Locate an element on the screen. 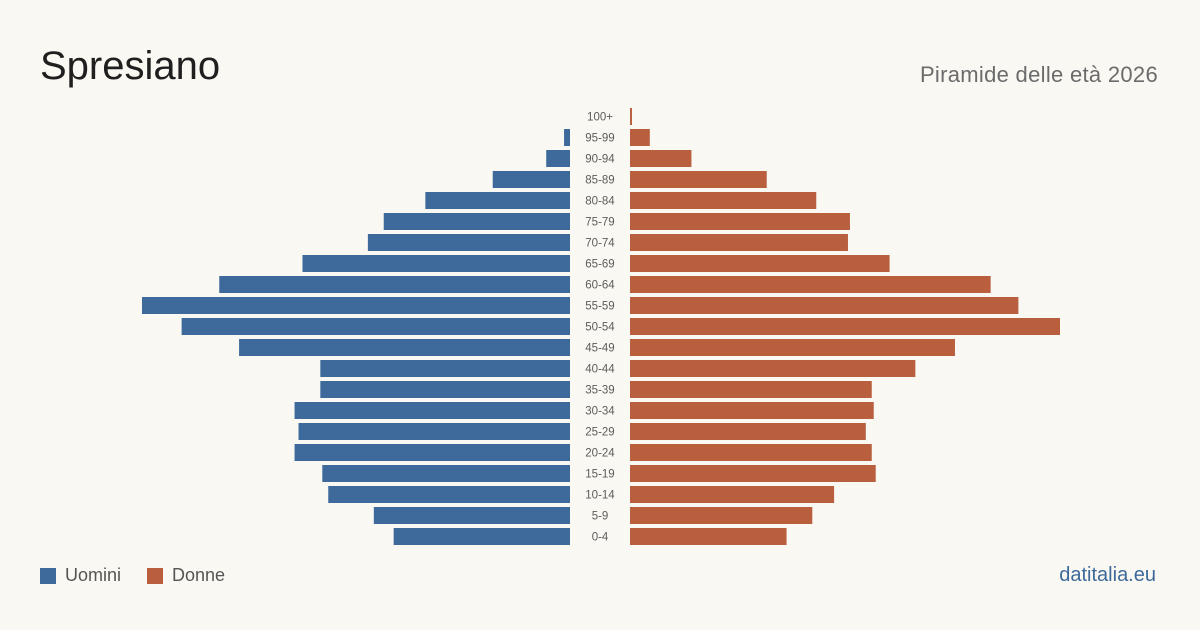 This screenshot has height=630, width=1200. age-label: 80-84 is located at coordinates (600, 202).